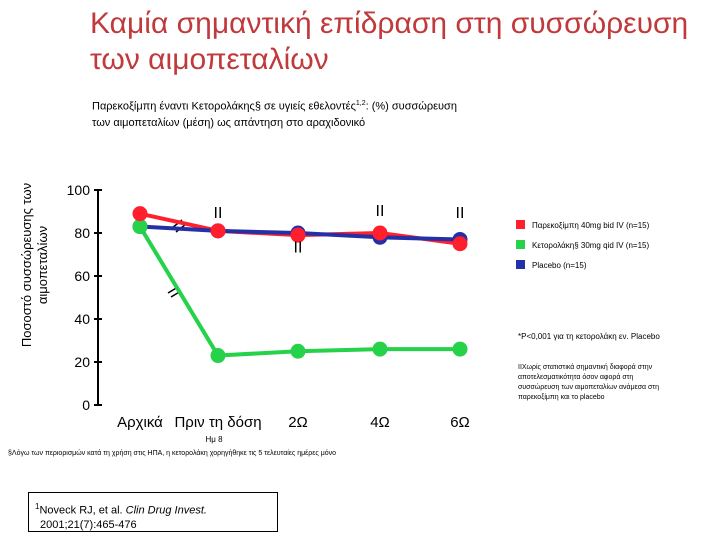  Describe the element at coordinates (166, 510) in the screenshot. I see `reference-journal: Clin Drug Invest.` at that location.